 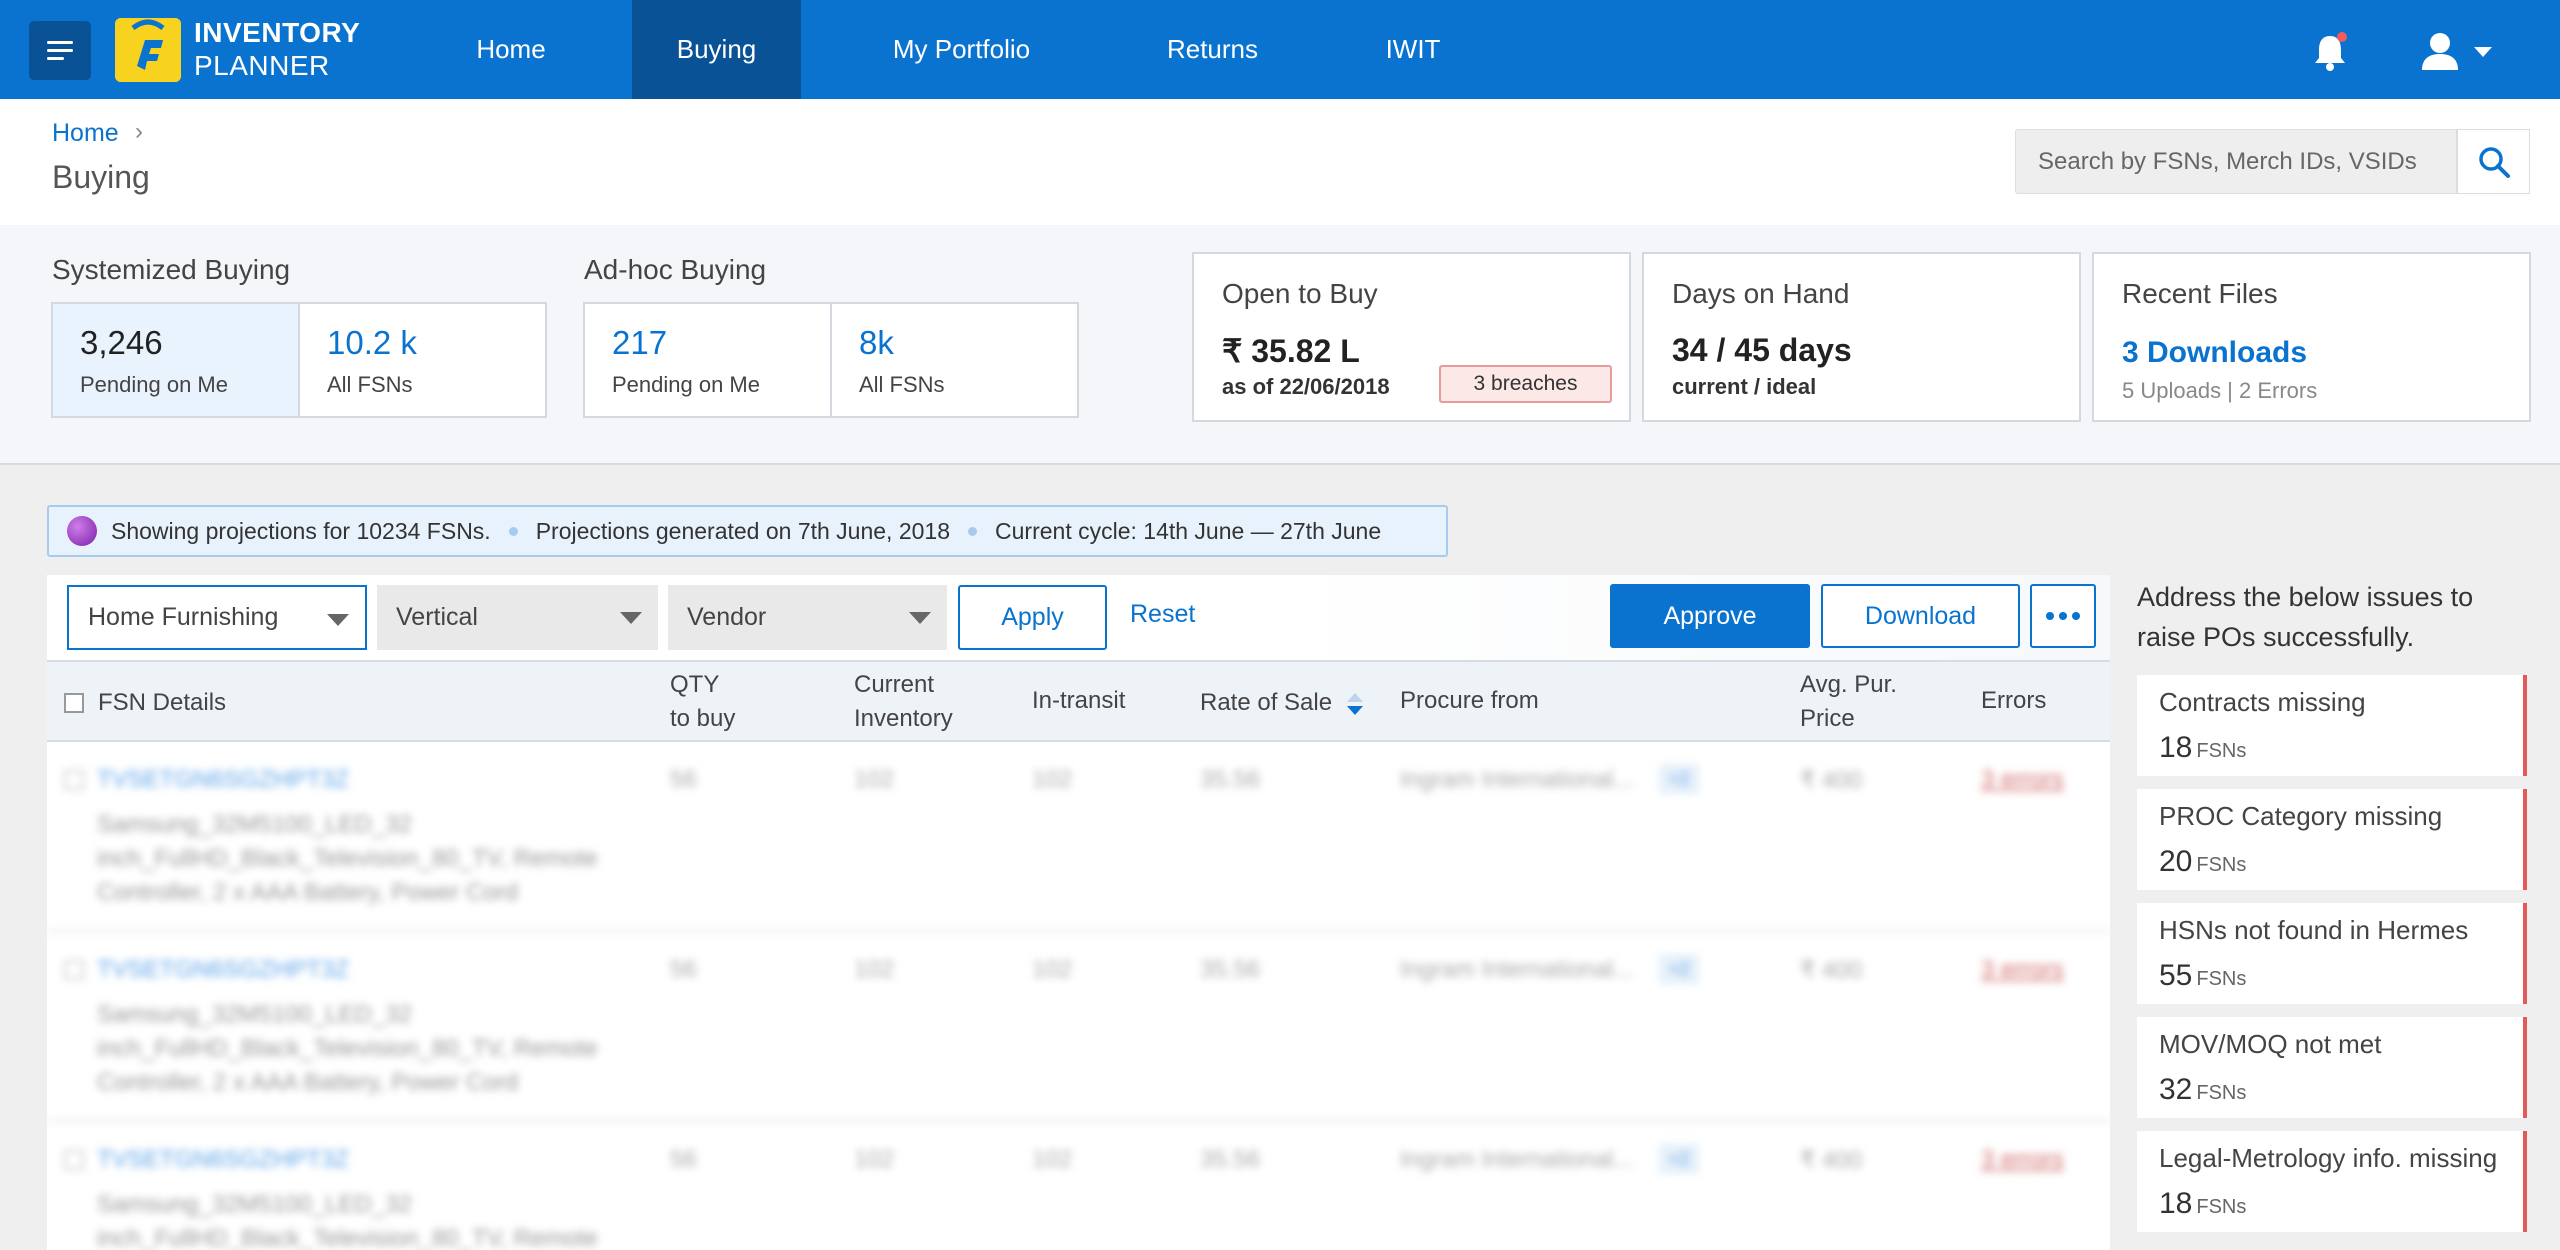 I want to click on projection-generated: Projections generated on 7th June, 2018, so click(x=743, y=530).